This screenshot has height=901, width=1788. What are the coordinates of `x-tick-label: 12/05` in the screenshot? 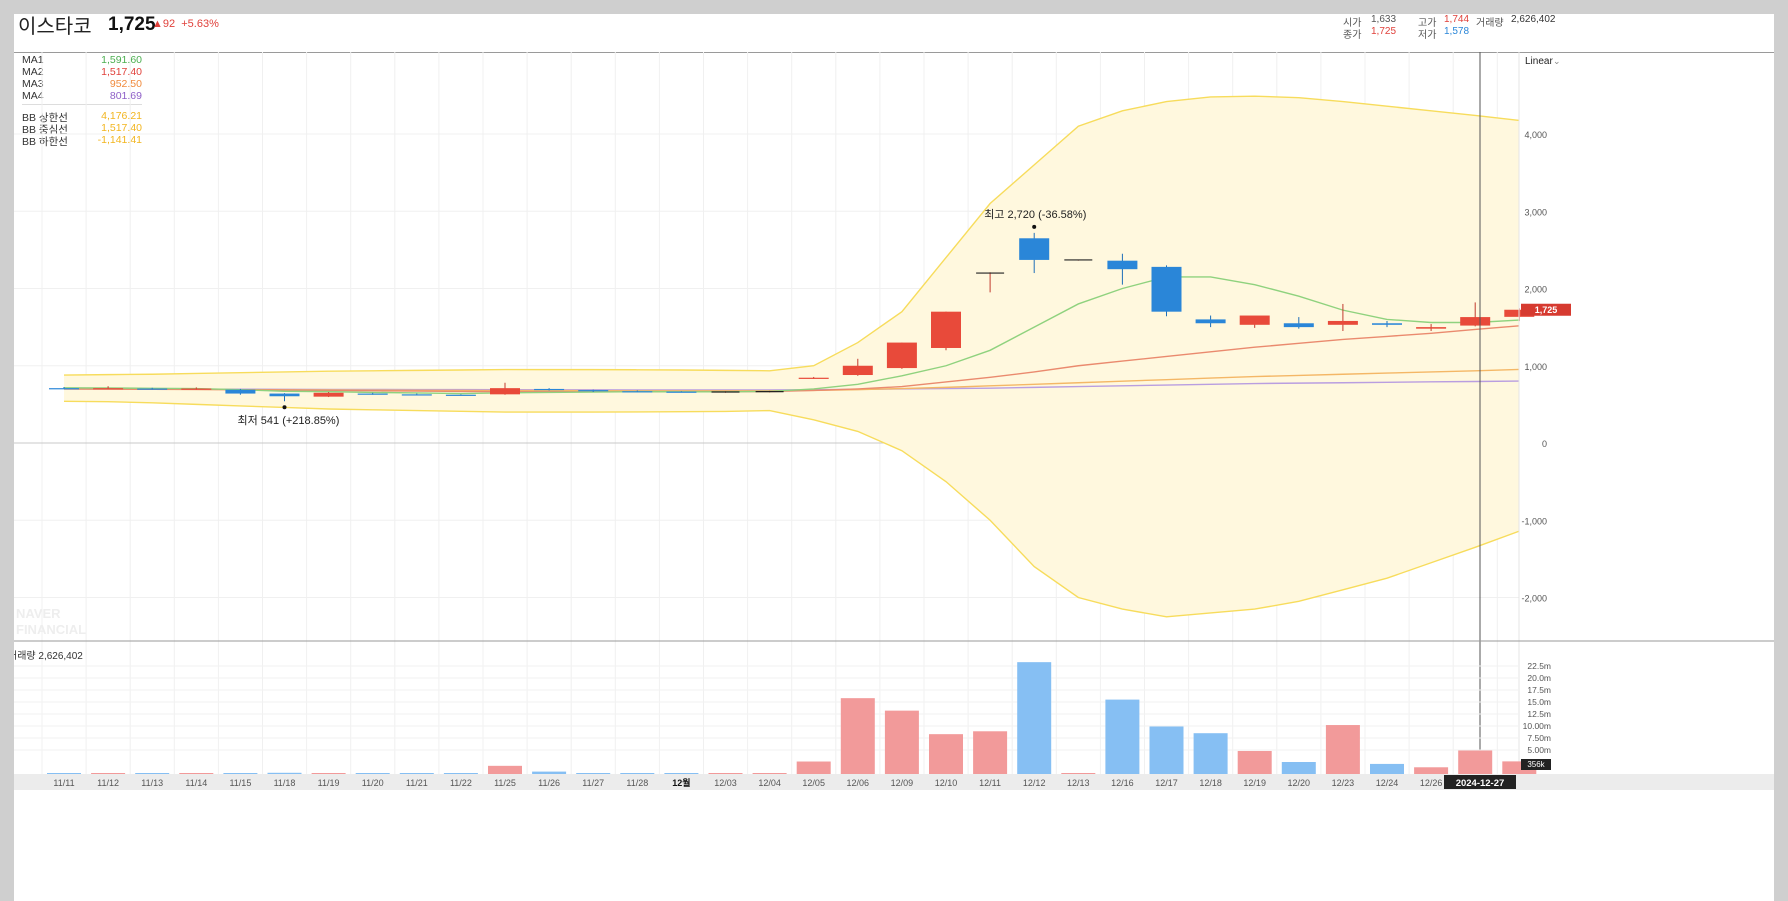 It's located at (813, 783).